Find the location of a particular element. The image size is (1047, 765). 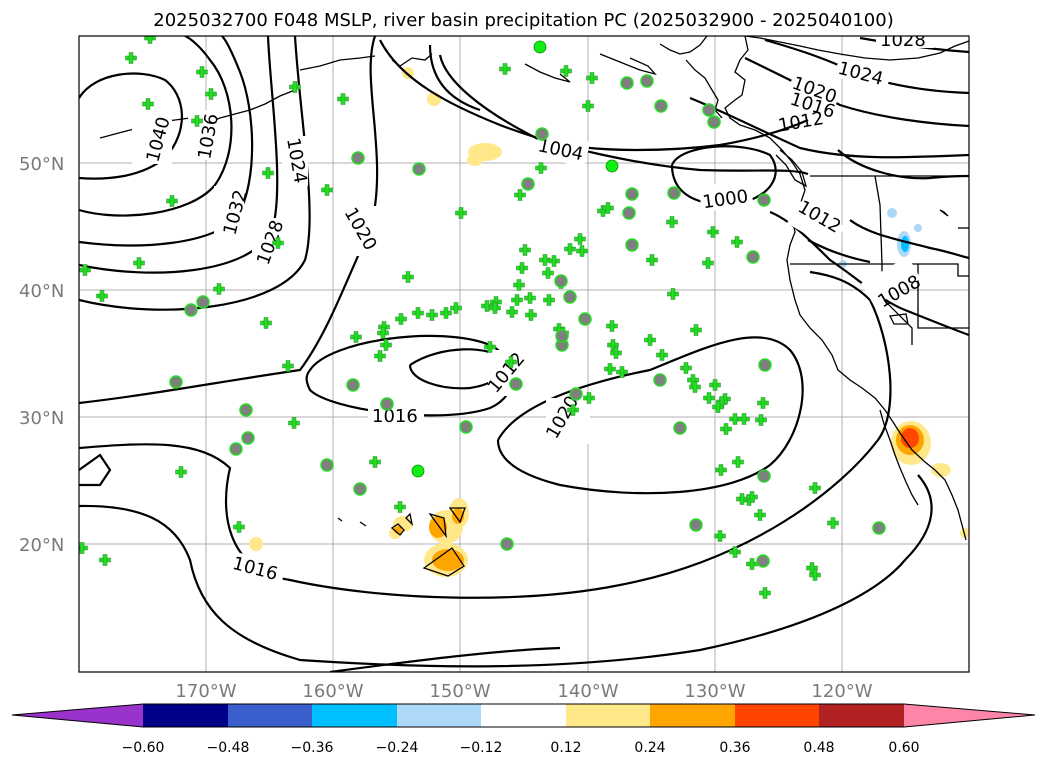

lon-label: 140°W is located at coordinates (587, 691).